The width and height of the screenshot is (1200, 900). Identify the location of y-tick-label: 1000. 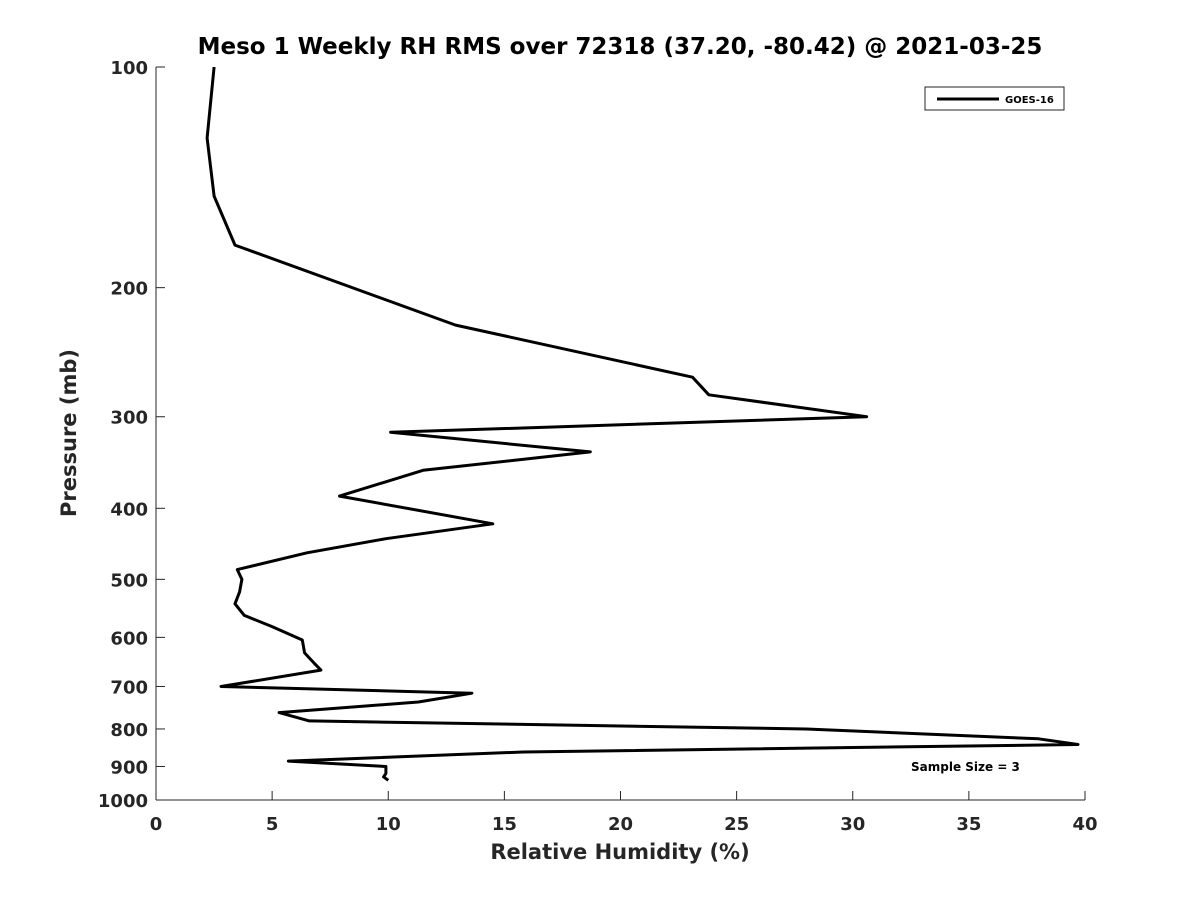
(123, 801).